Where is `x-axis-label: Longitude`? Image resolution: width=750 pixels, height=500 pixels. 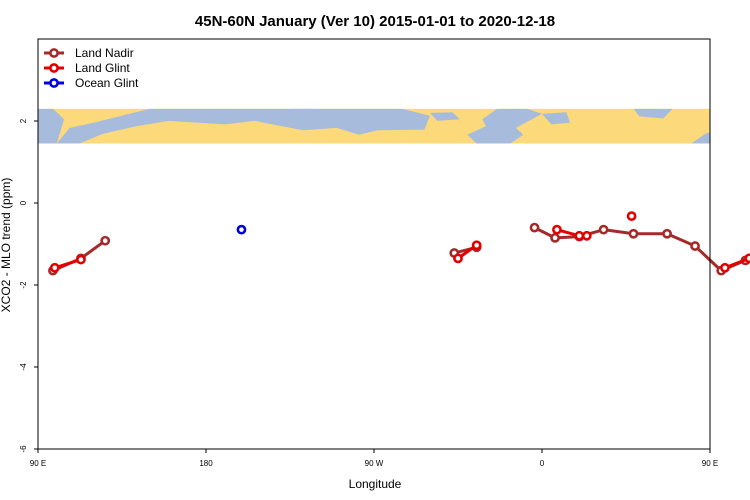
x-axis-label: Longitude is located at coordinates (375, 484).